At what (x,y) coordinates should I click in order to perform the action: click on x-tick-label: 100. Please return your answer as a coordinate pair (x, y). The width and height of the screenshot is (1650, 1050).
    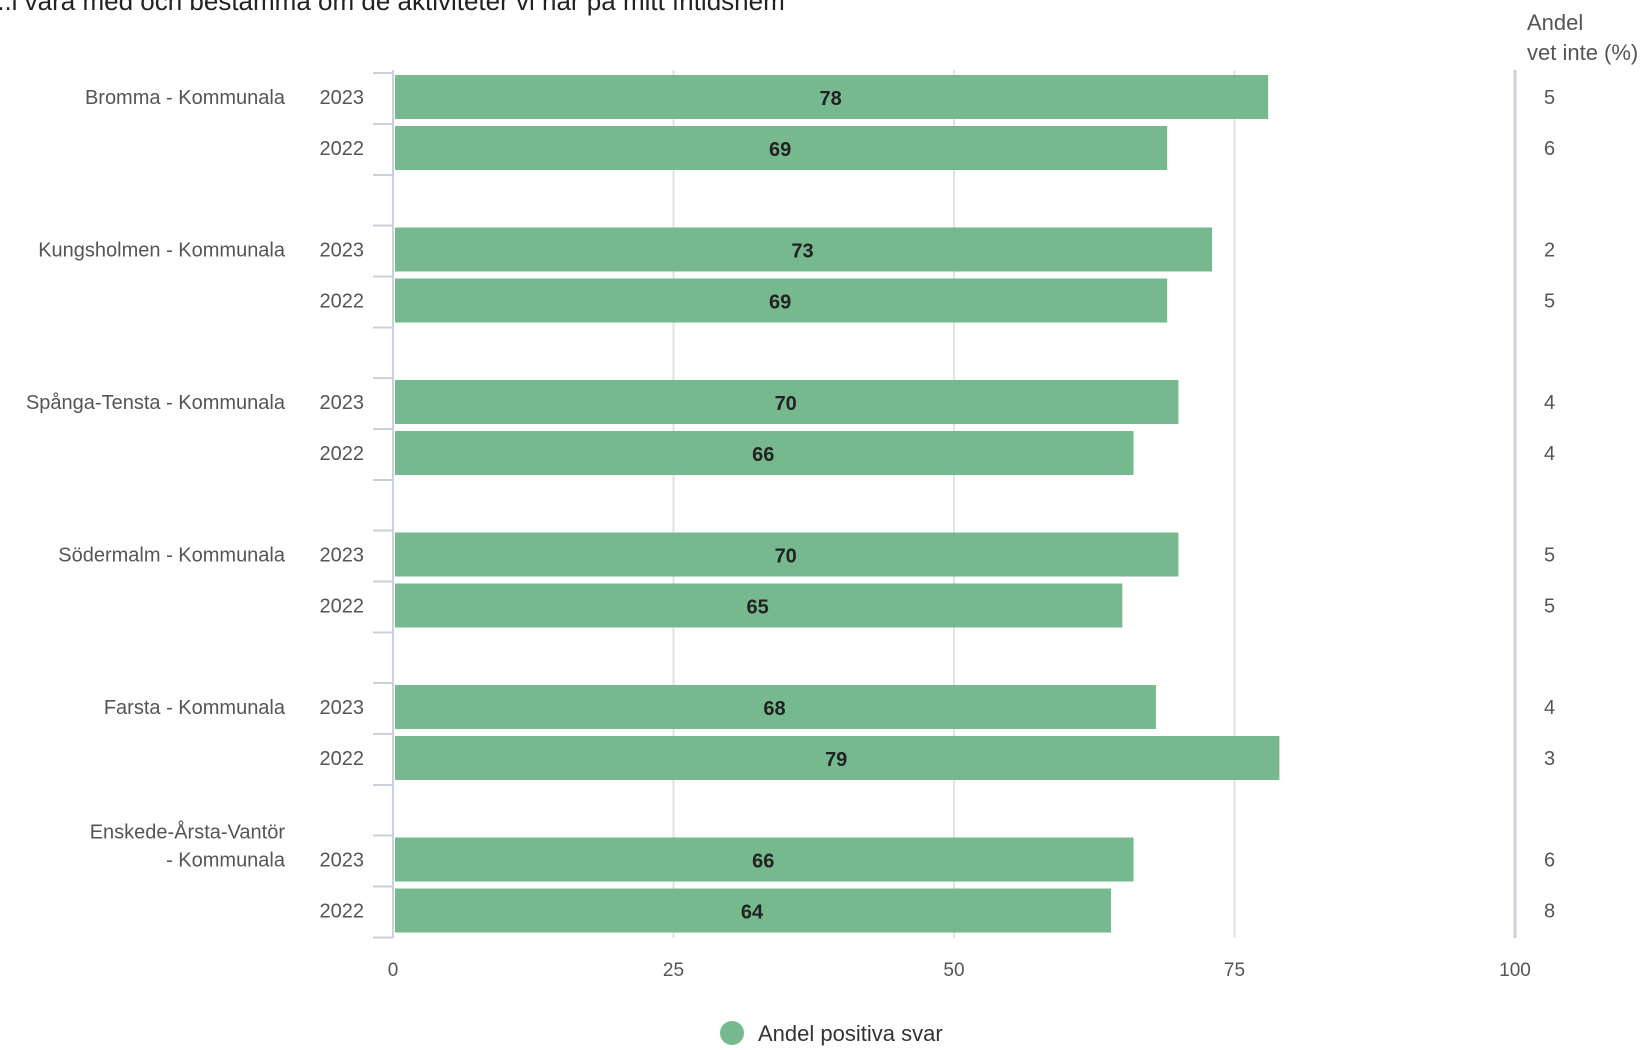
    Looking at the image, I should click on (1515, 970).